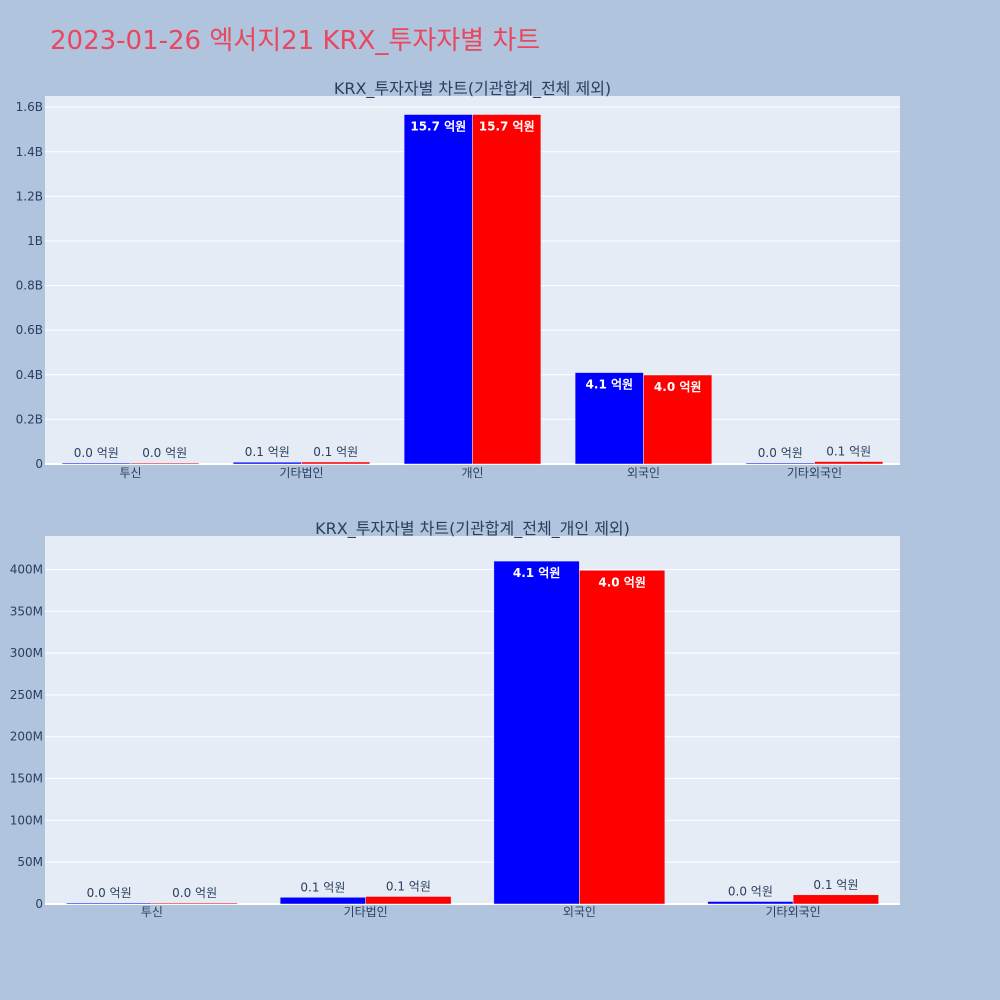  What do you see at coordinates (26, 653) in the screenshot?
I see `y-tick-label: 300M` at bounding box center [26, 653].